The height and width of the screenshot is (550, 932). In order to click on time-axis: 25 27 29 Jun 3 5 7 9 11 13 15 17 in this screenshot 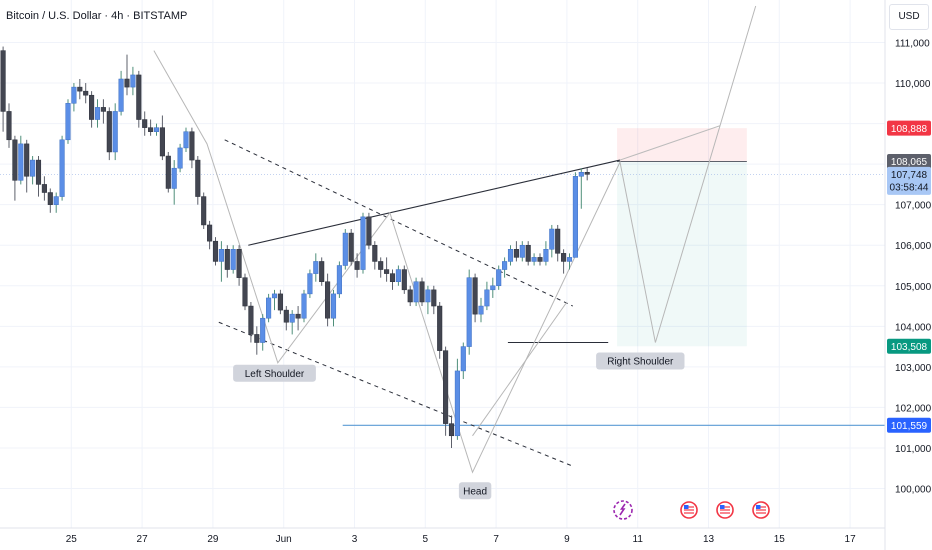, I will do `click(442, 536)`.